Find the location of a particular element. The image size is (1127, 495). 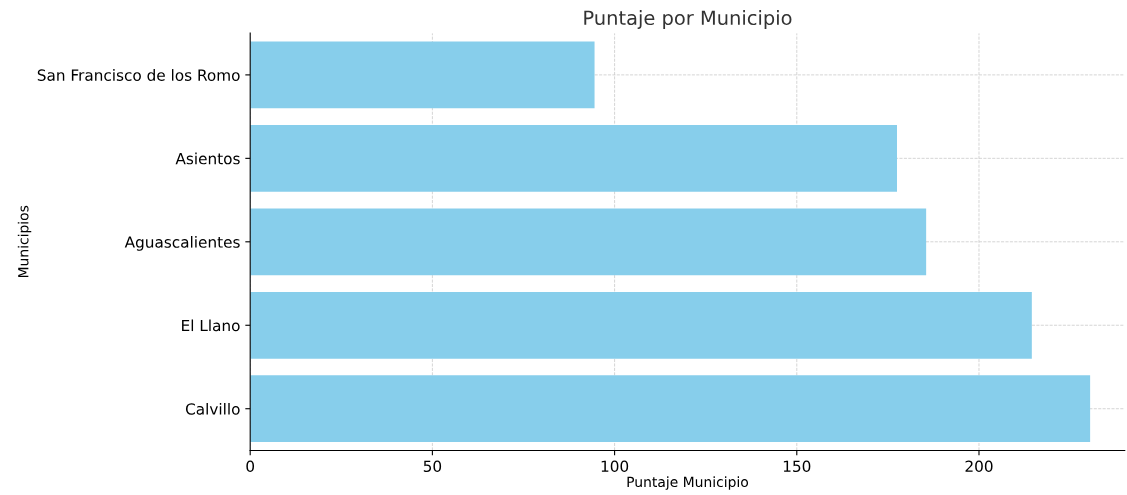

x-axis-title: Puntaje Municipio is located at coordinates (688, 483).